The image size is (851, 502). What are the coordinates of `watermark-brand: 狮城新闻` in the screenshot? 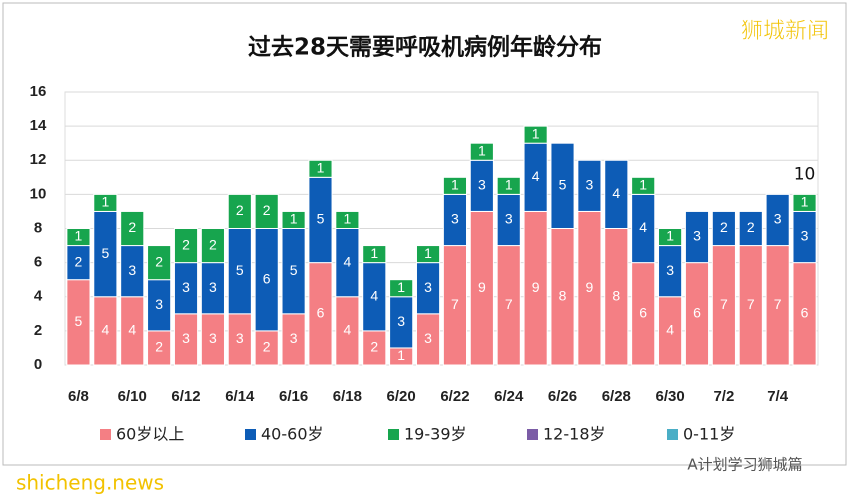 It's located at (785, 31).